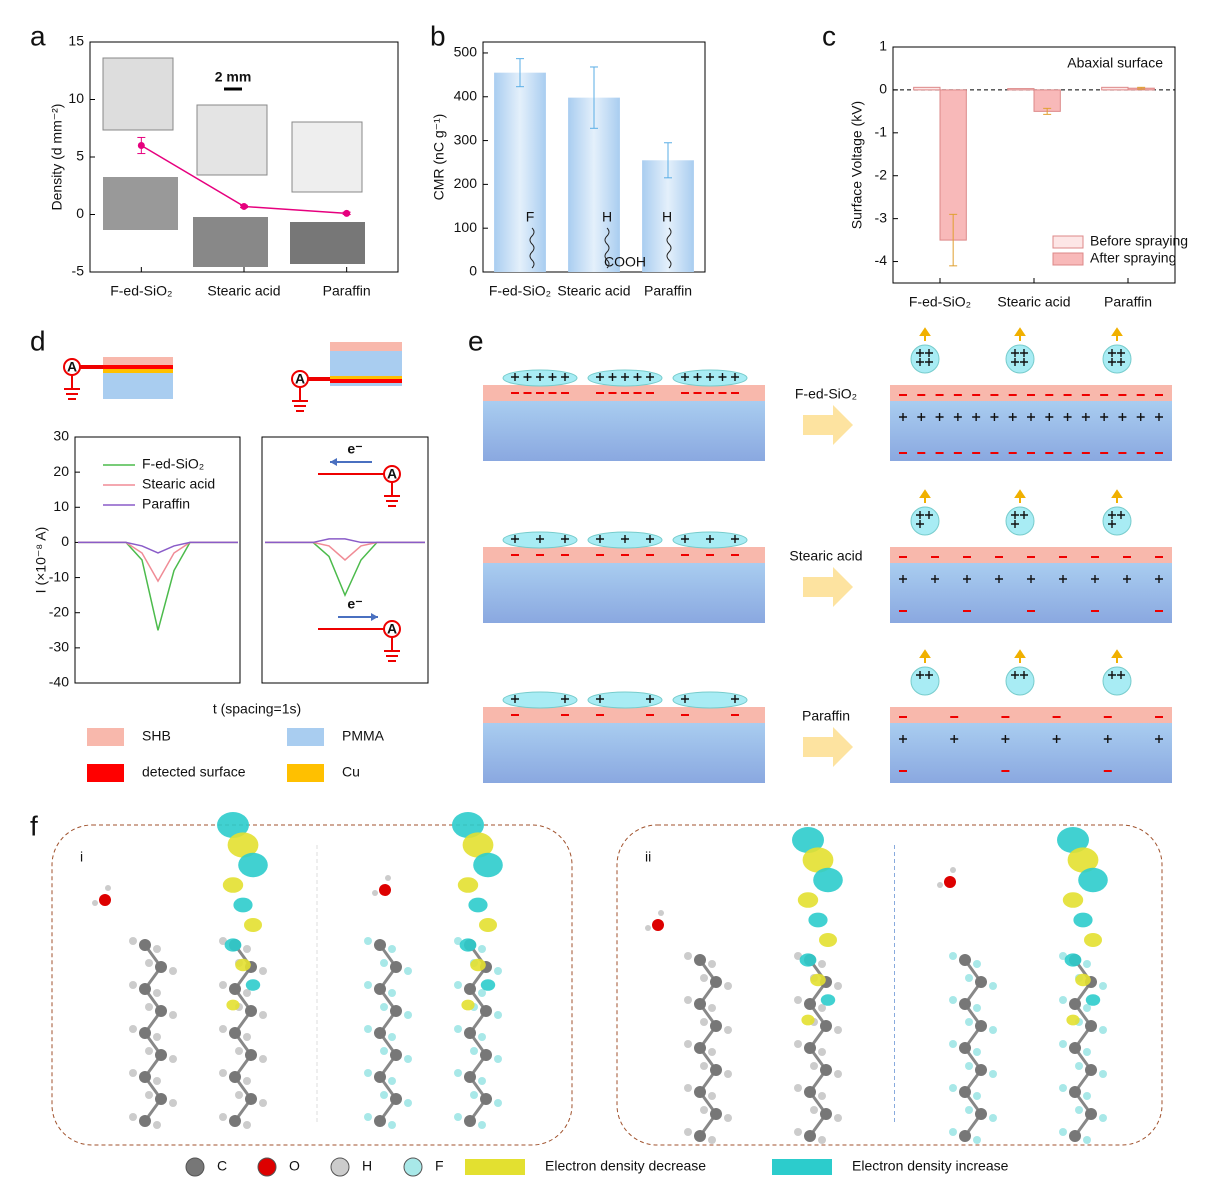 This screenshot has width=1217, height=1187. Describe the element at coordinates (194, 772) in the screenshot. I see `legend-label: detected surface` at that location.